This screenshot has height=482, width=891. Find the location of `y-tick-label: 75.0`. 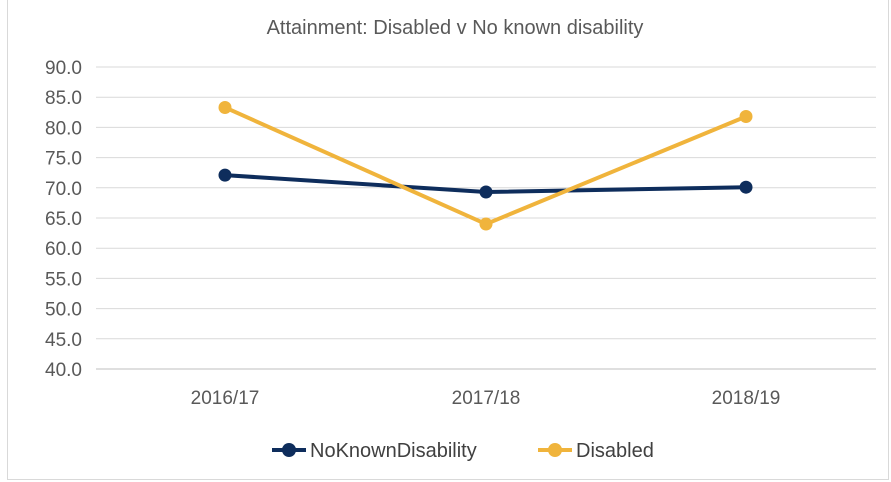

y-tick-label: 75.0 is located at coordinates (63, 159).